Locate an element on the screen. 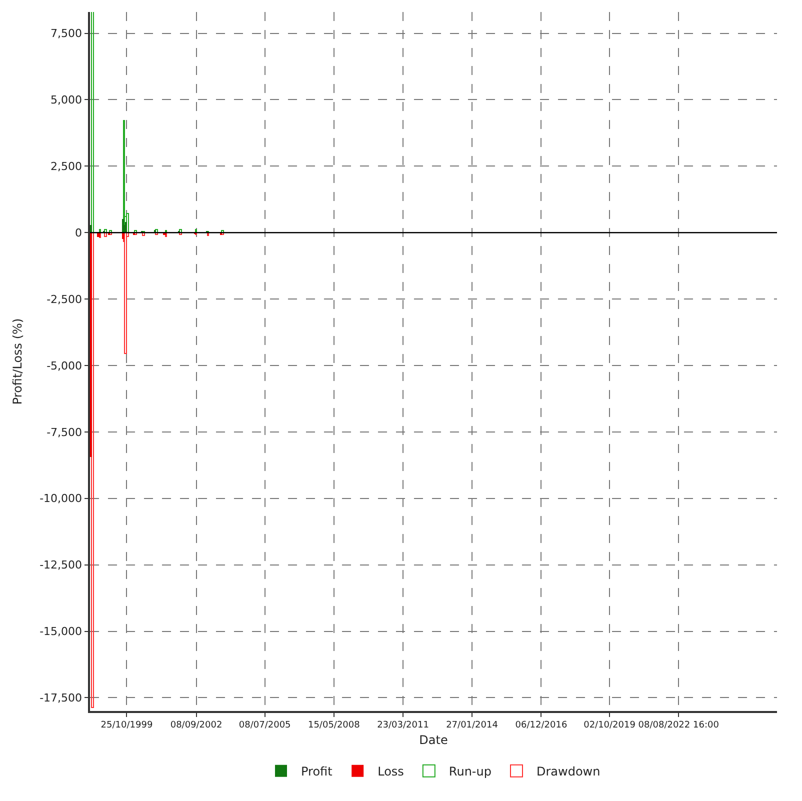 This screenshot has height=801, width=802. legend-label: Profit is located at coordinates (317, 771).